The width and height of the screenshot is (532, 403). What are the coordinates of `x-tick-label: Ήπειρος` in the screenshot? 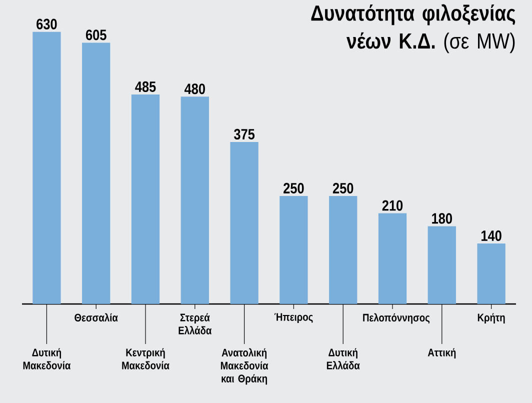 It's located at (293, 318).